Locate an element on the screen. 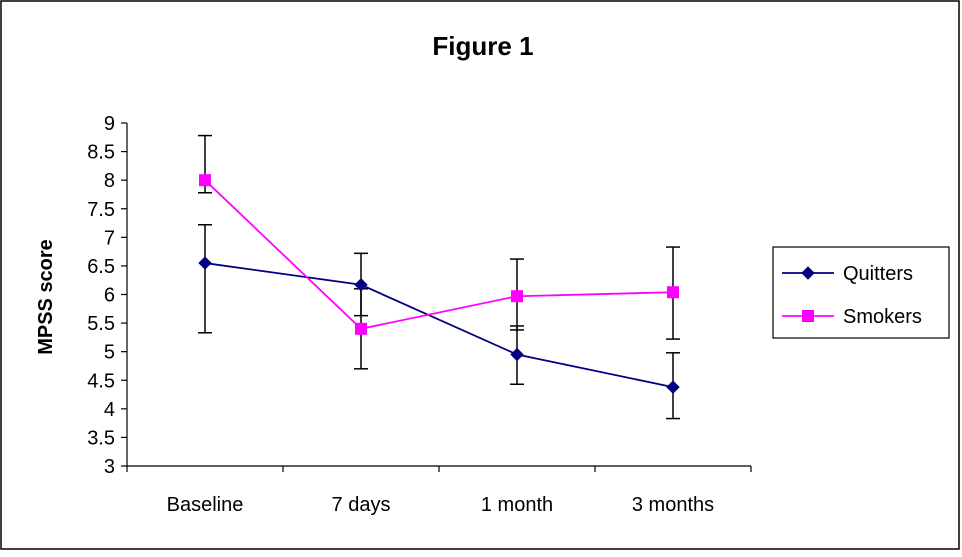 Image resolution: width=962 pixels, height=557 pixels. y-tick-label: 6.5 is located at coordinates (101, 267).